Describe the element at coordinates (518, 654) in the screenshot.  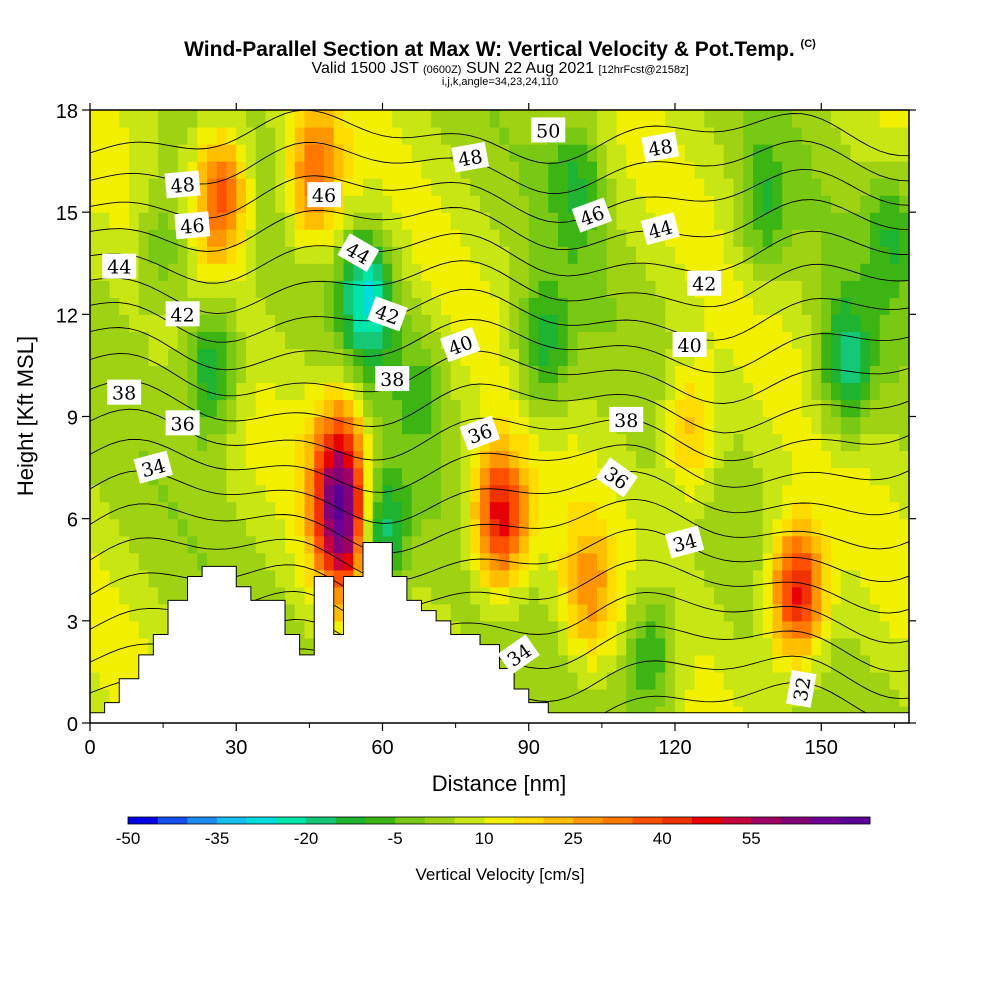
I see `isentrope-label: 34` at that location.